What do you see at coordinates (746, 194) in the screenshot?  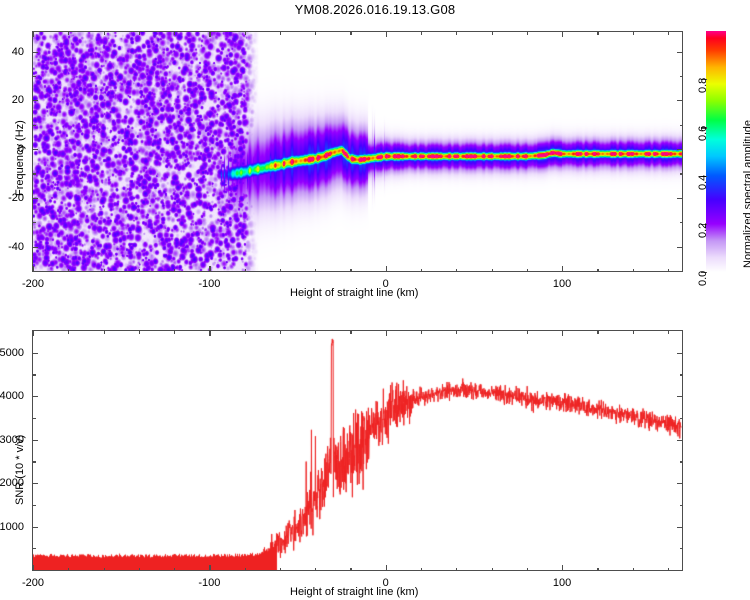 I see `colorbar-label: Normalized spectral amplitude` at bounding box center [746, 194].